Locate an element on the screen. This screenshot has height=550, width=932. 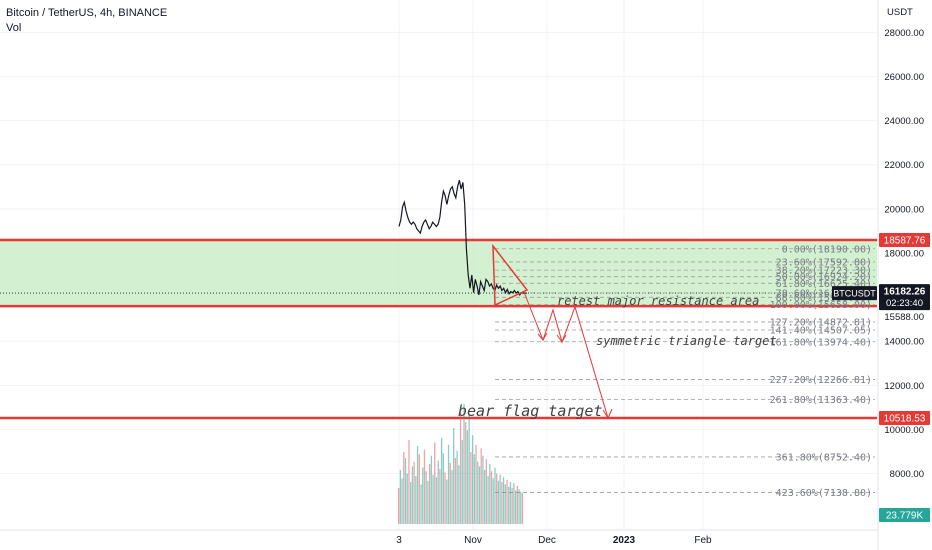
fib-level-label: 100.00%(15658.00) is located at coordinates (821, 305).